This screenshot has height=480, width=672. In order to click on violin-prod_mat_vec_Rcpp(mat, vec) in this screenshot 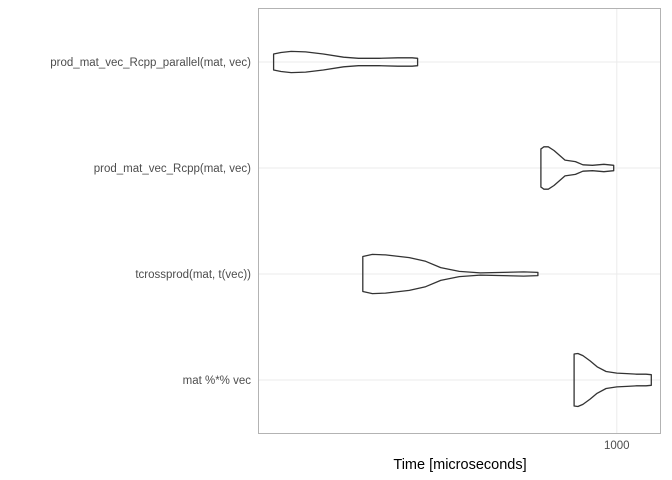, I will do `click(577, 168)`.